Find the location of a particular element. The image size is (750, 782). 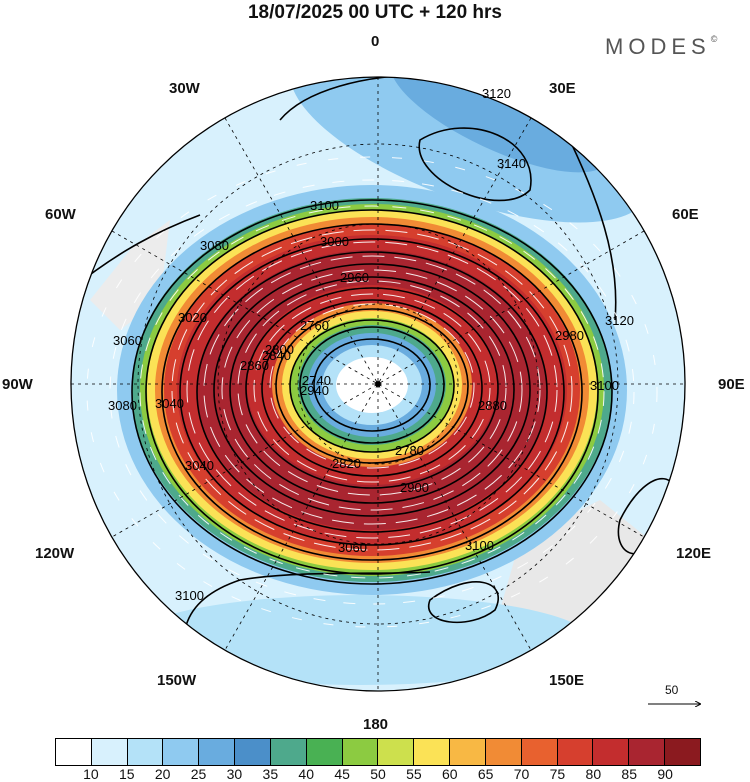

legend-tick-label: 15 is located at coordinates (126, 774).